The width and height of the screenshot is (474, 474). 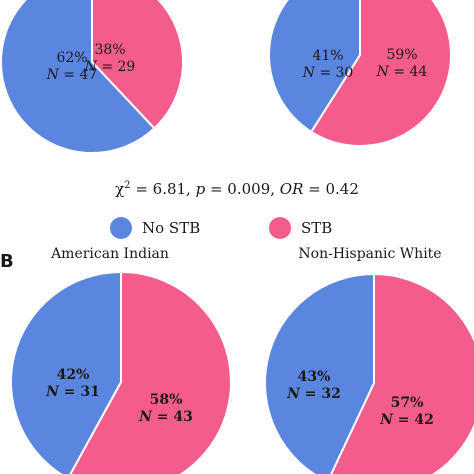 I want to click on pie-n-label: N = 29, so click(x=110, y=67).